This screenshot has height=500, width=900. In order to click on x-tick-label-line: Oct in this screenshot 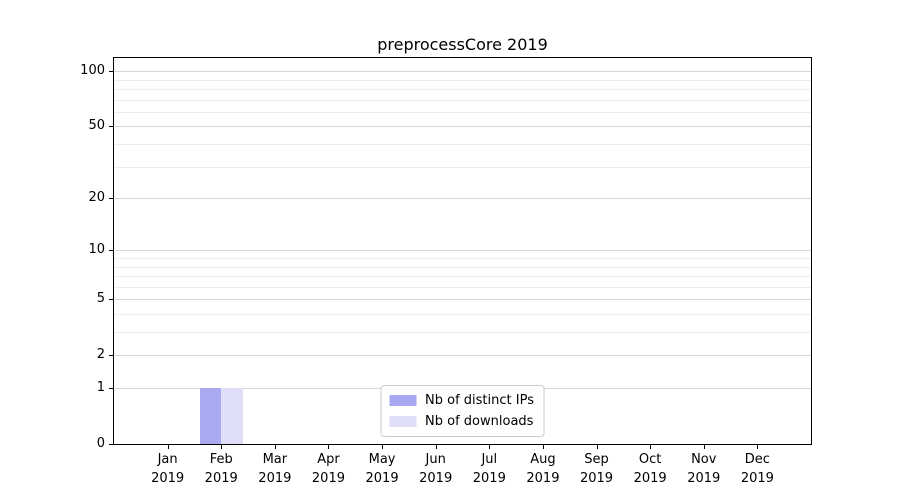, I will do `click(650, 459)`.